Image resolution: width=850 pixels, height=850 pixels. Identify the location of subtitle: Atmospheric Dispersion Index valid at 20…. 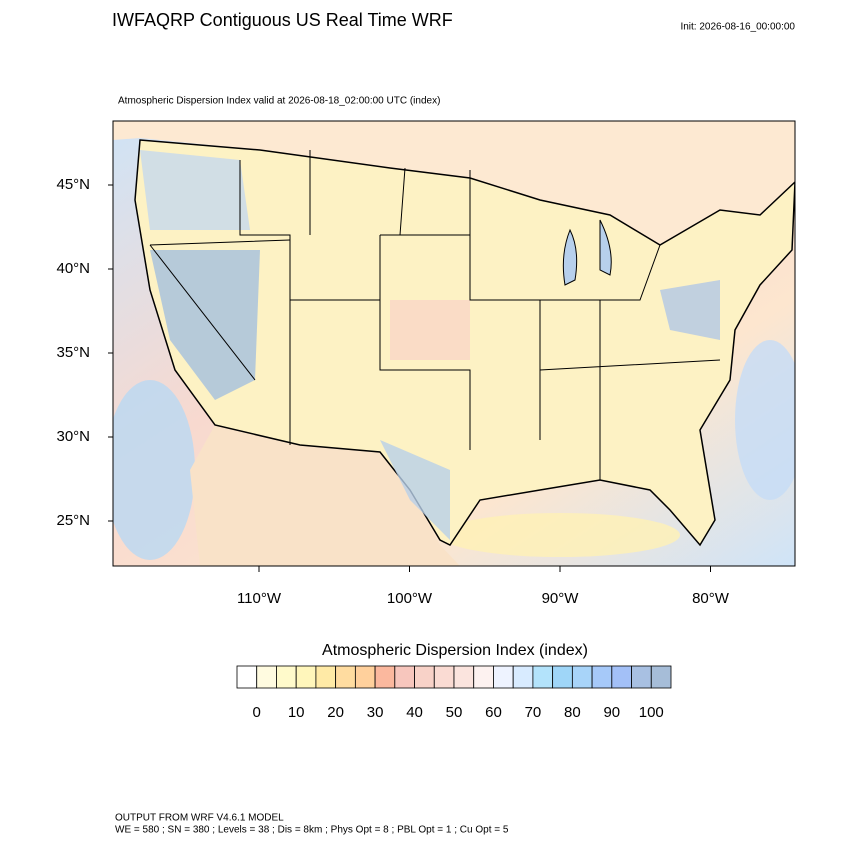
(279, 101).